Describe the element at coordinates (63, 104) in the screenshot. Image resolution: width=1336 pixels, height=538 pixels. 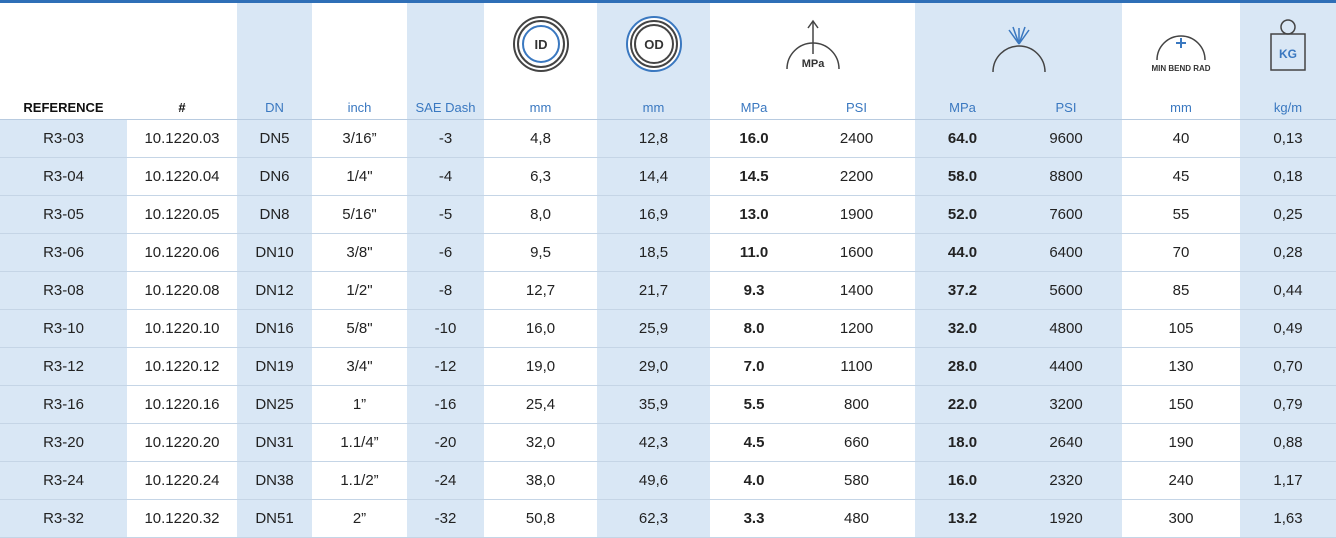
I see `column-header: REFERENCE` at that location.